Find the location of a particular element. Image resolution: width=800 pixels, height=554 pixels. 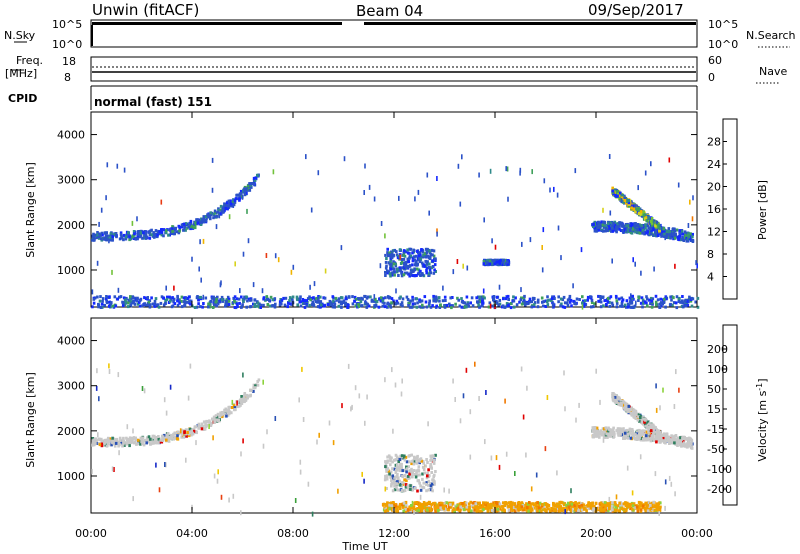

ytick-label-2: 3000 is located at coordinates (71, 180).